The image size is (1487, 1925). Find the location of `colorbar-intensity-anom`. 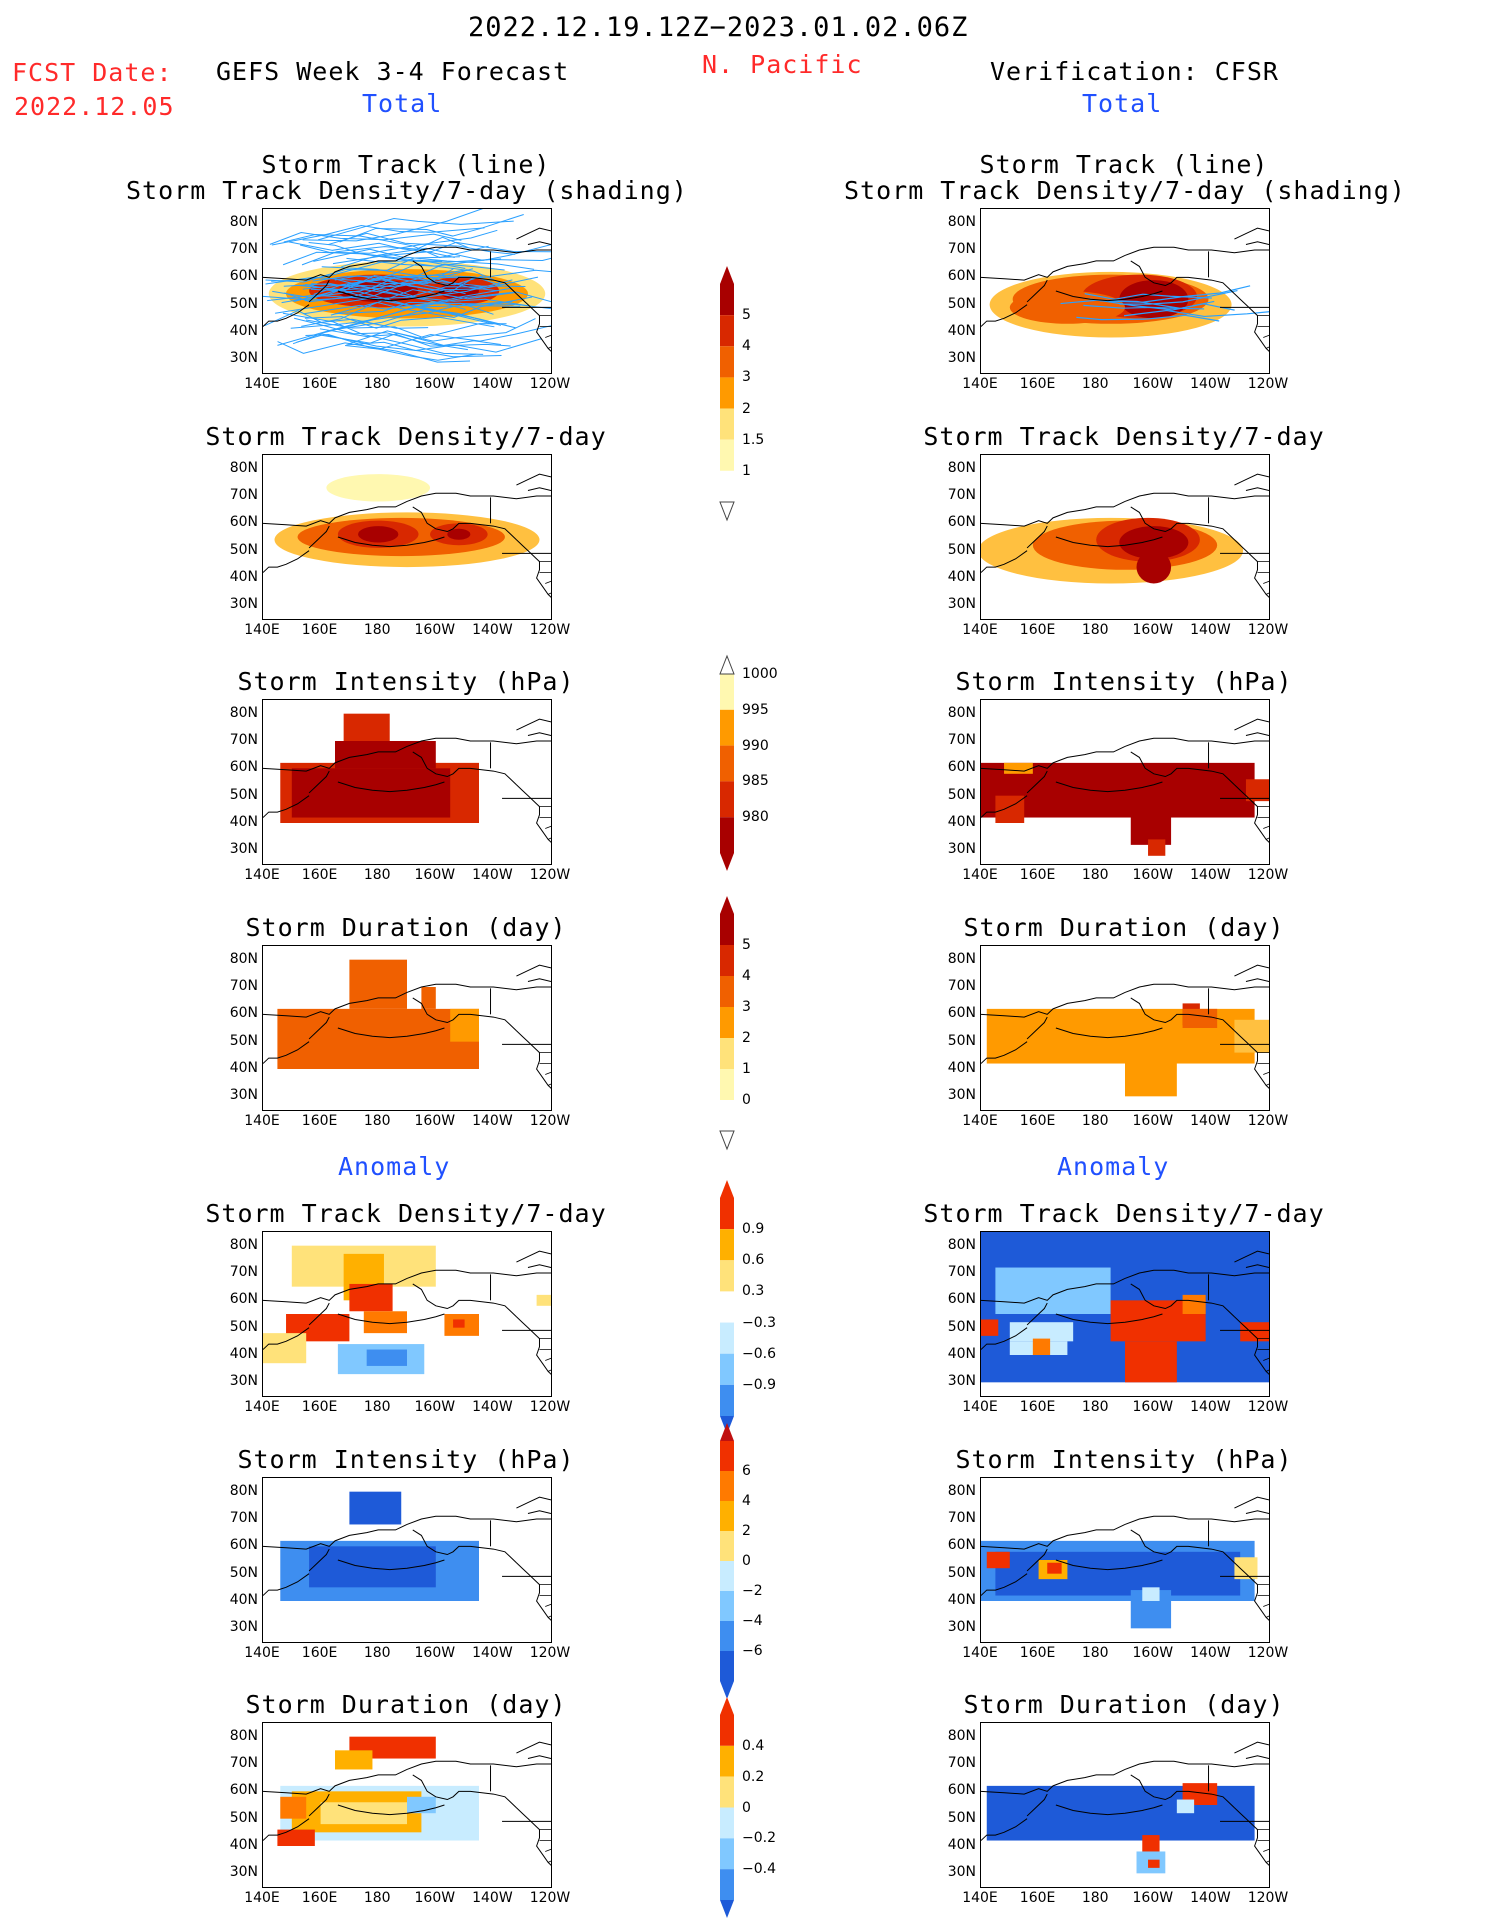

colorbar-intensity-anom is located at coordinates (727, 1561).